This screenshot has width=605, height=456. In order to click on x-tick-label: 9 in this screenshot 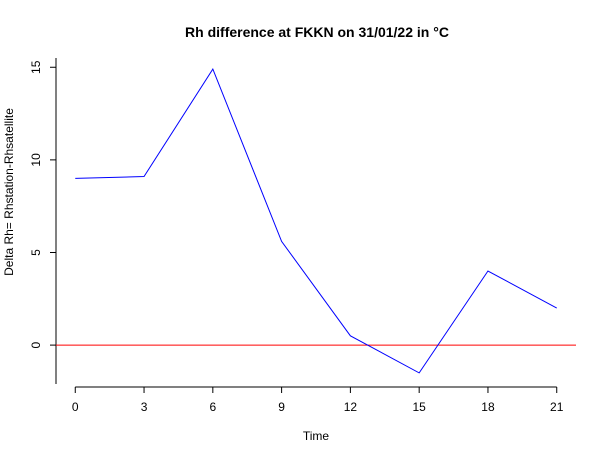, I will do `click(281, 407)`.